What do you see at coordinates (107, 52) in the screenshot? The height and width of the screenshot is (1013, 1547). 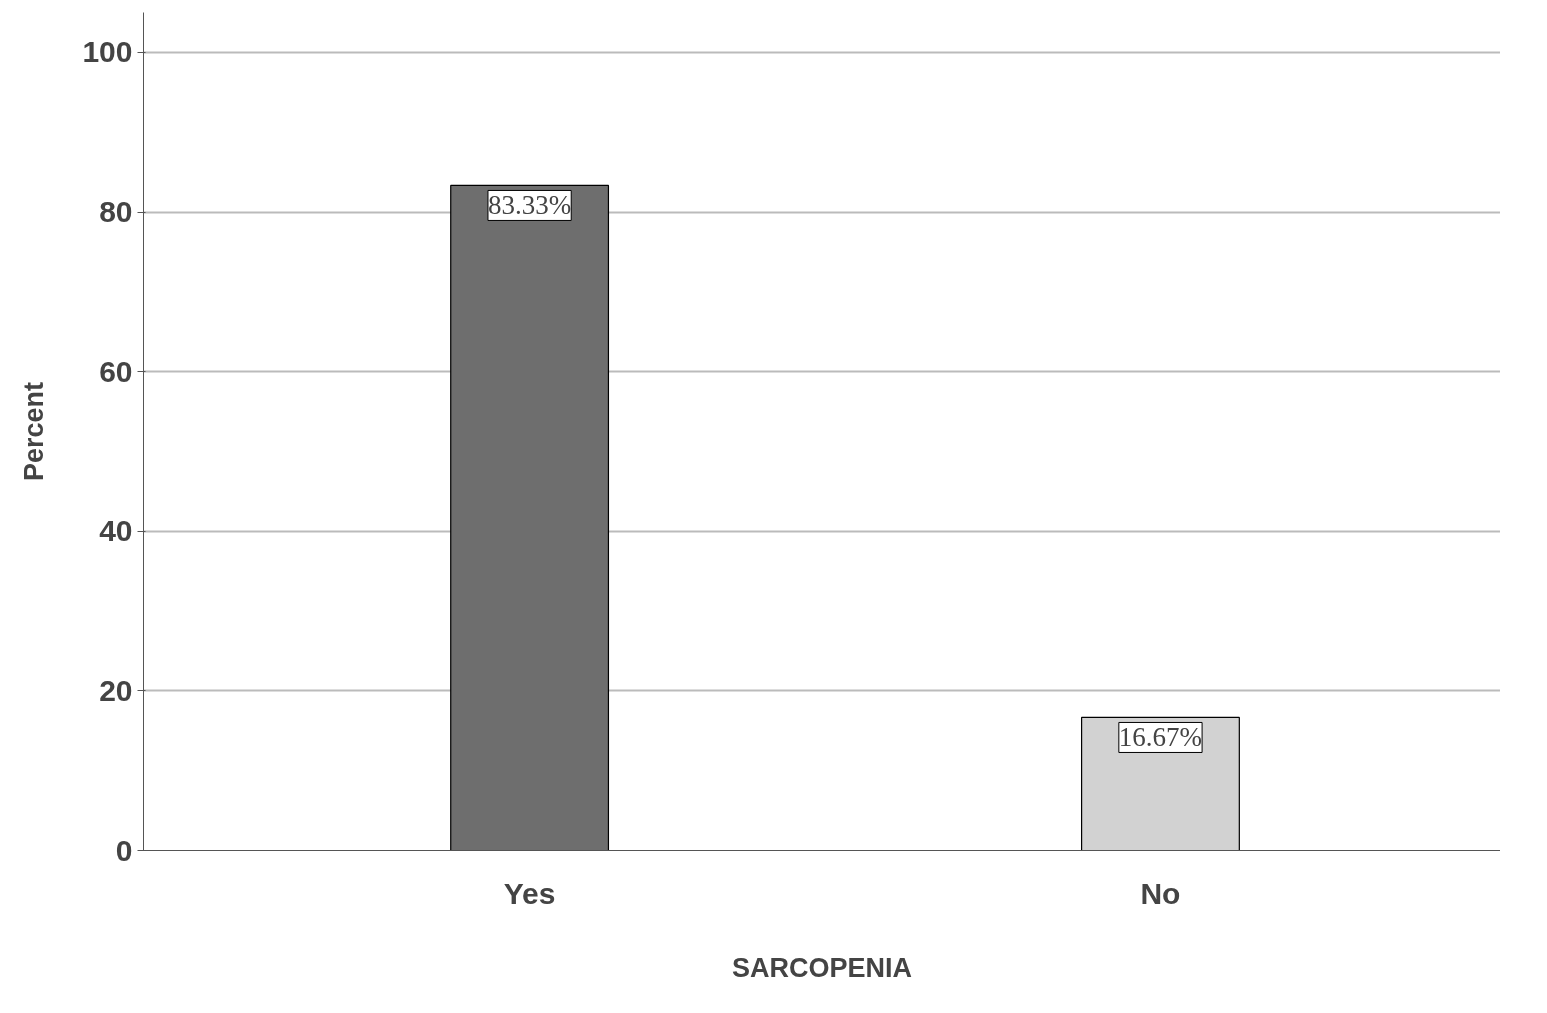 I see `y-tick-label: 100` at bounding box center [107, 52].